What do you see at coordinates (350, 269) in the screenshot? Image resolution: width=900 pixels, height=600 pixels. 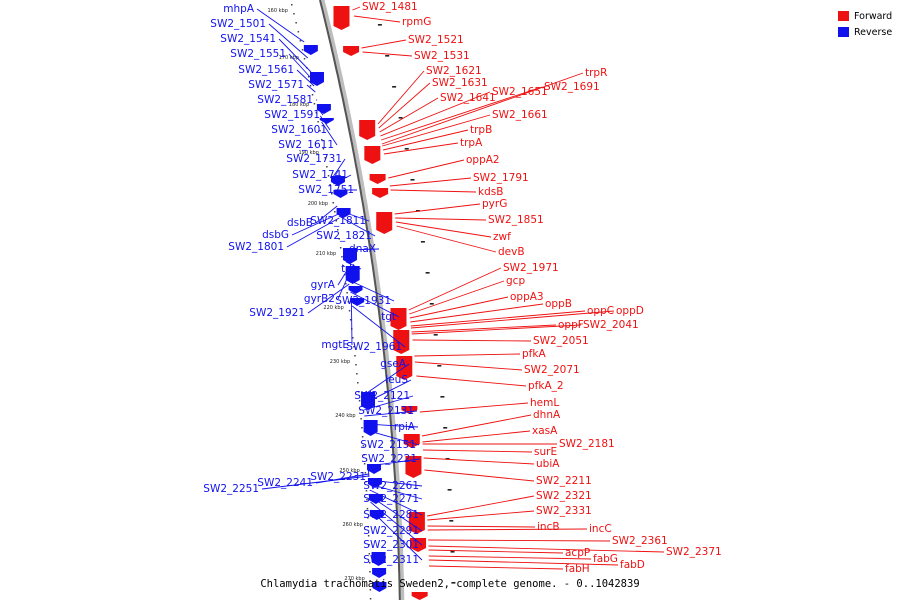 I see `reverse-gene-label: tdk` at bounding box center [350, 269].